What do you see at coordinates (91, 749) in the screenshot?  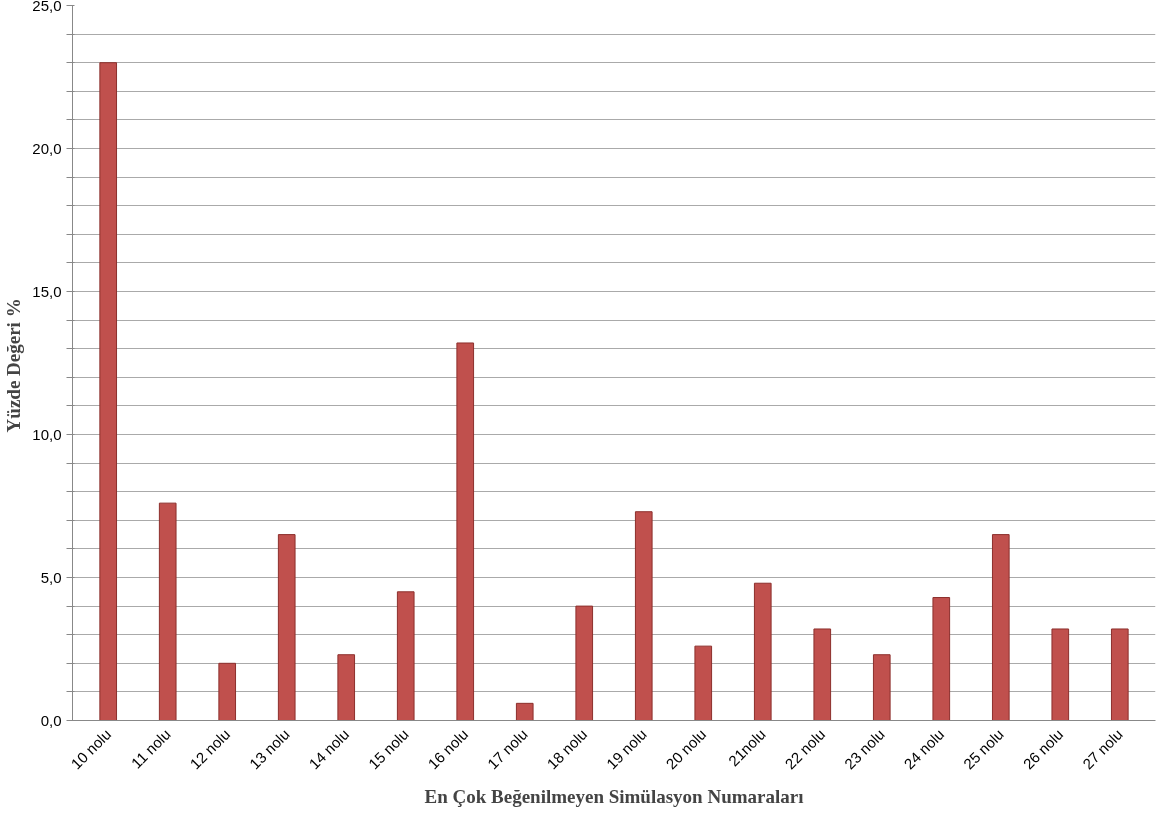 I see `x-tick-label: 10 nolu` at bounding box center [91, 749].